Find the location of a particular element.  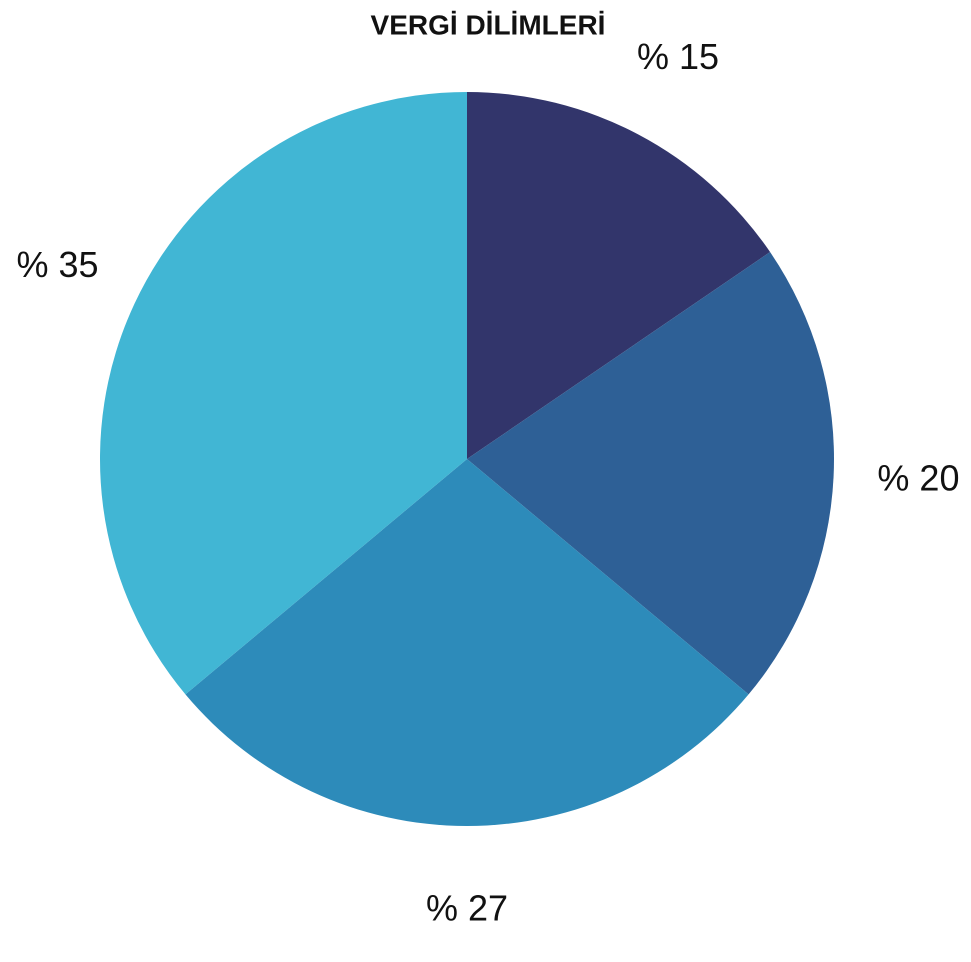

data-label: % 20 is located at coordinates (918, 477).